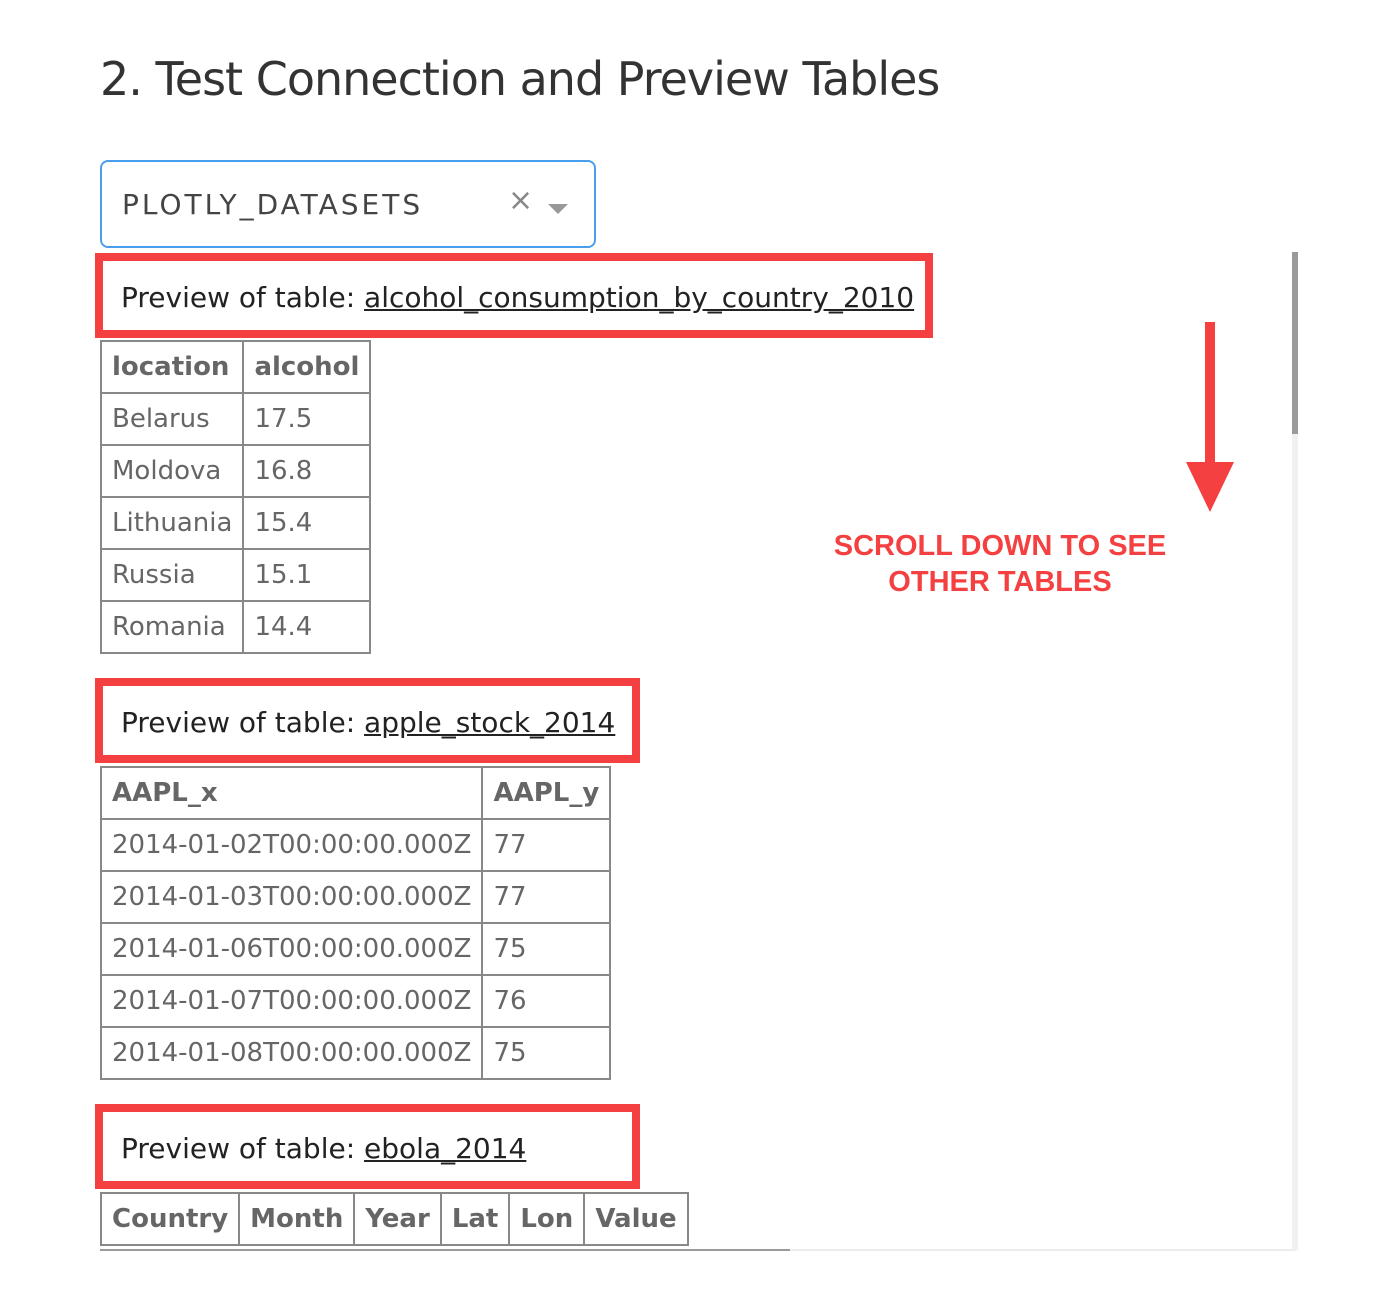  What do you see at coordinates (1295, 751) in the screenshot?
I see `scrollbar-track` at bounding box center [1295, 751].